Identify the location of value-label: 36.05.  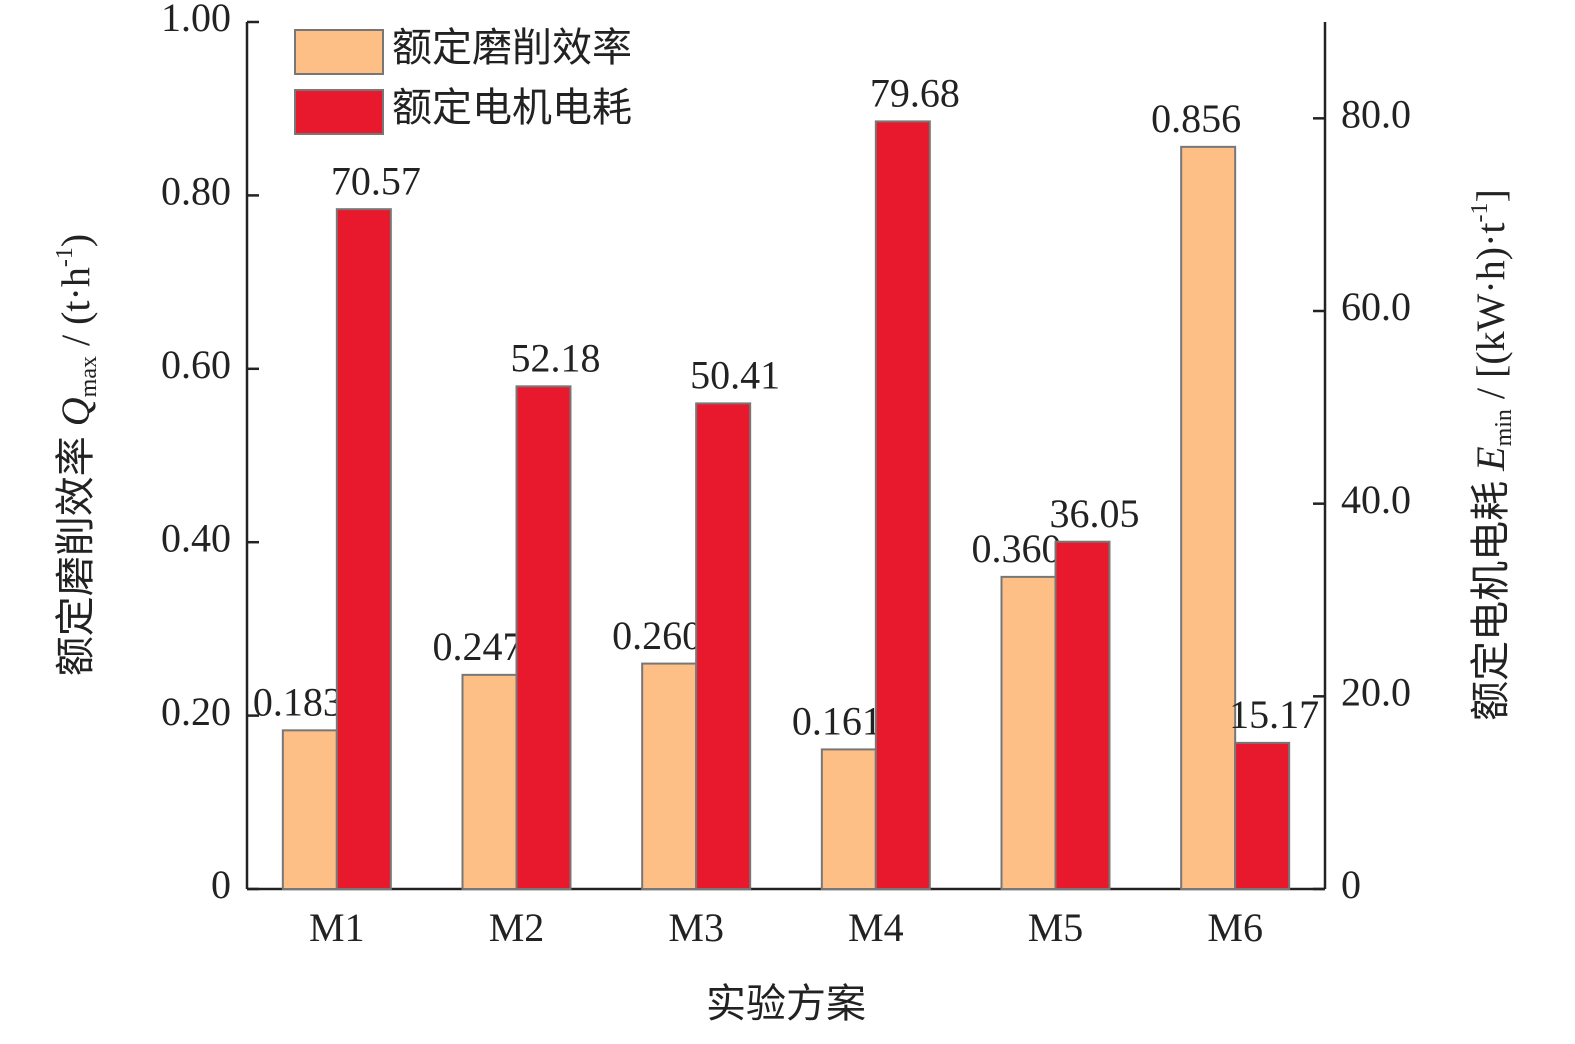
(1095, 513).